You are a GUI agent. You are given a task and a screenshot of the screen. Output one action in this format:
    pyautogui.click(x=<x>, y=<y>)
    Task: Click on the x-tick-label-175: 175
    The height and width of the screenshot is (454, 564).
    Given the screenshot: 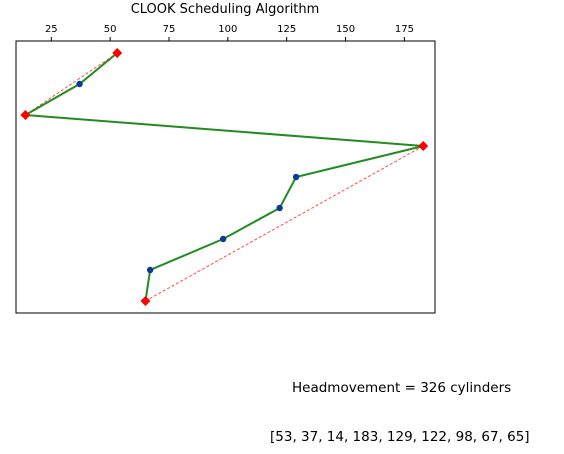 What is the action you would take?
    pyautogui.click(x=404, y=29)
    